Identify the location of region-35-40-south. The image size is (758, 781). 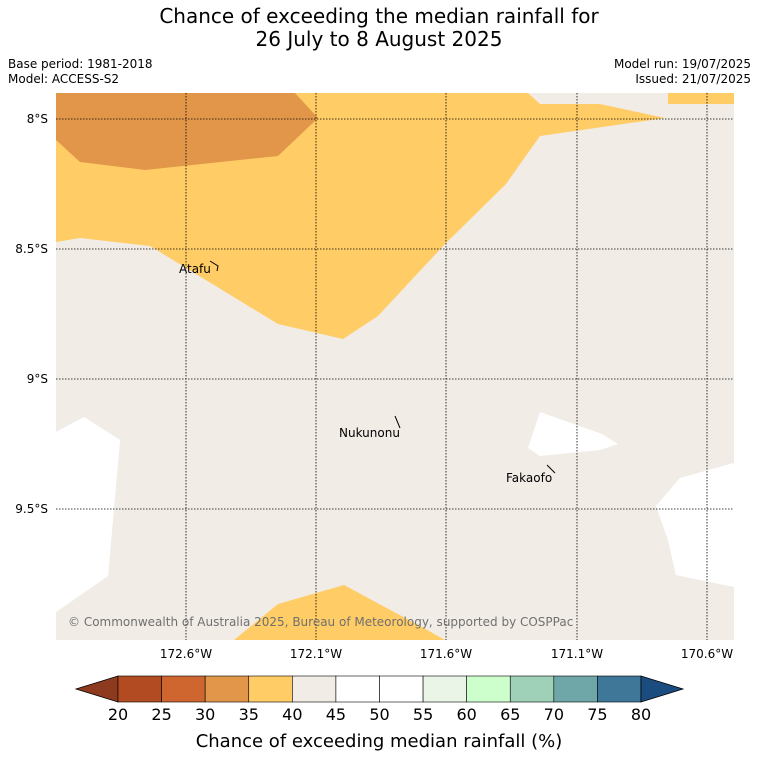
(339, 612).